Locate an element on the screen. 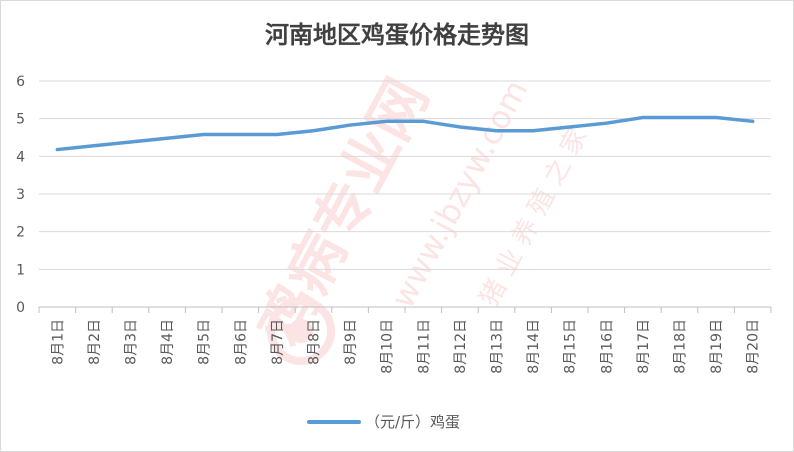 The width and height of the screenshot is (794, 452). x-tick-label: 8月12日 is located at coordinates (461, 346).